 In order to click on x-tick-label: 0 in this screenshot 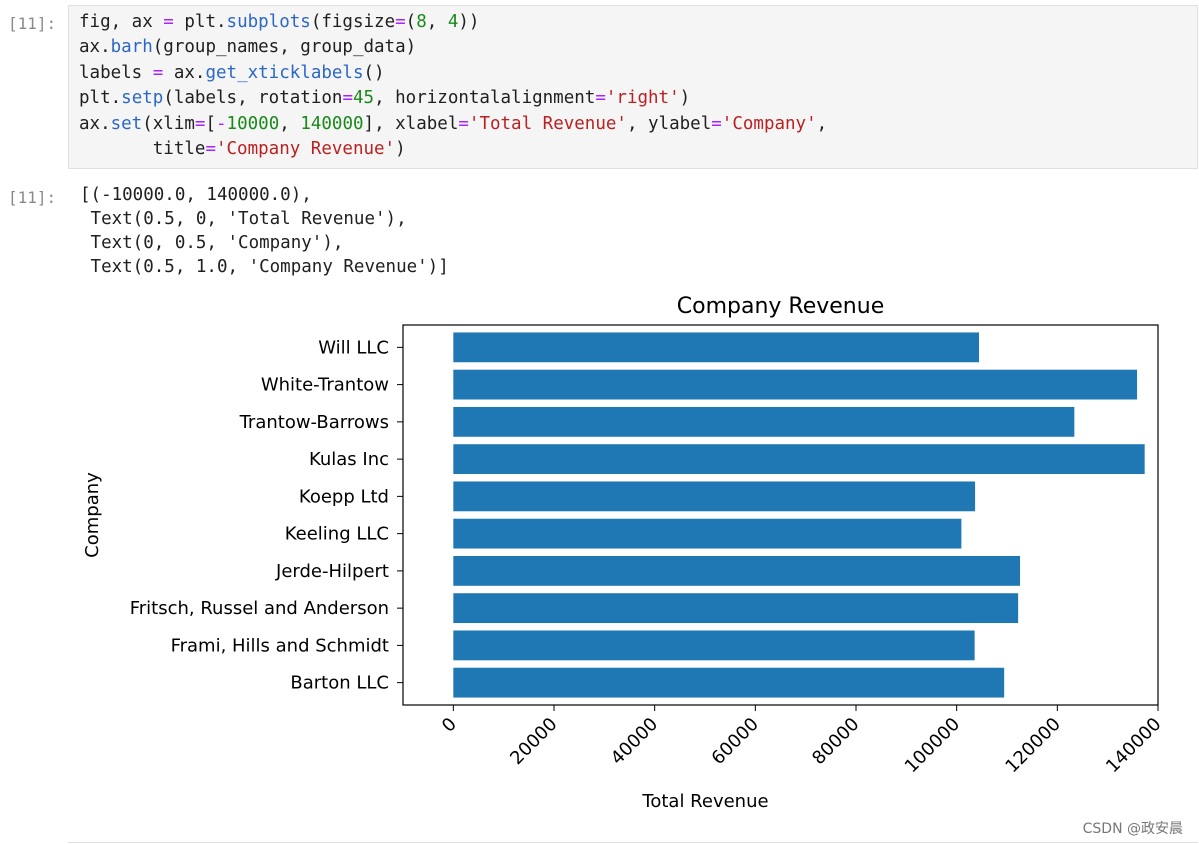, I will do `click(449, 725)`.